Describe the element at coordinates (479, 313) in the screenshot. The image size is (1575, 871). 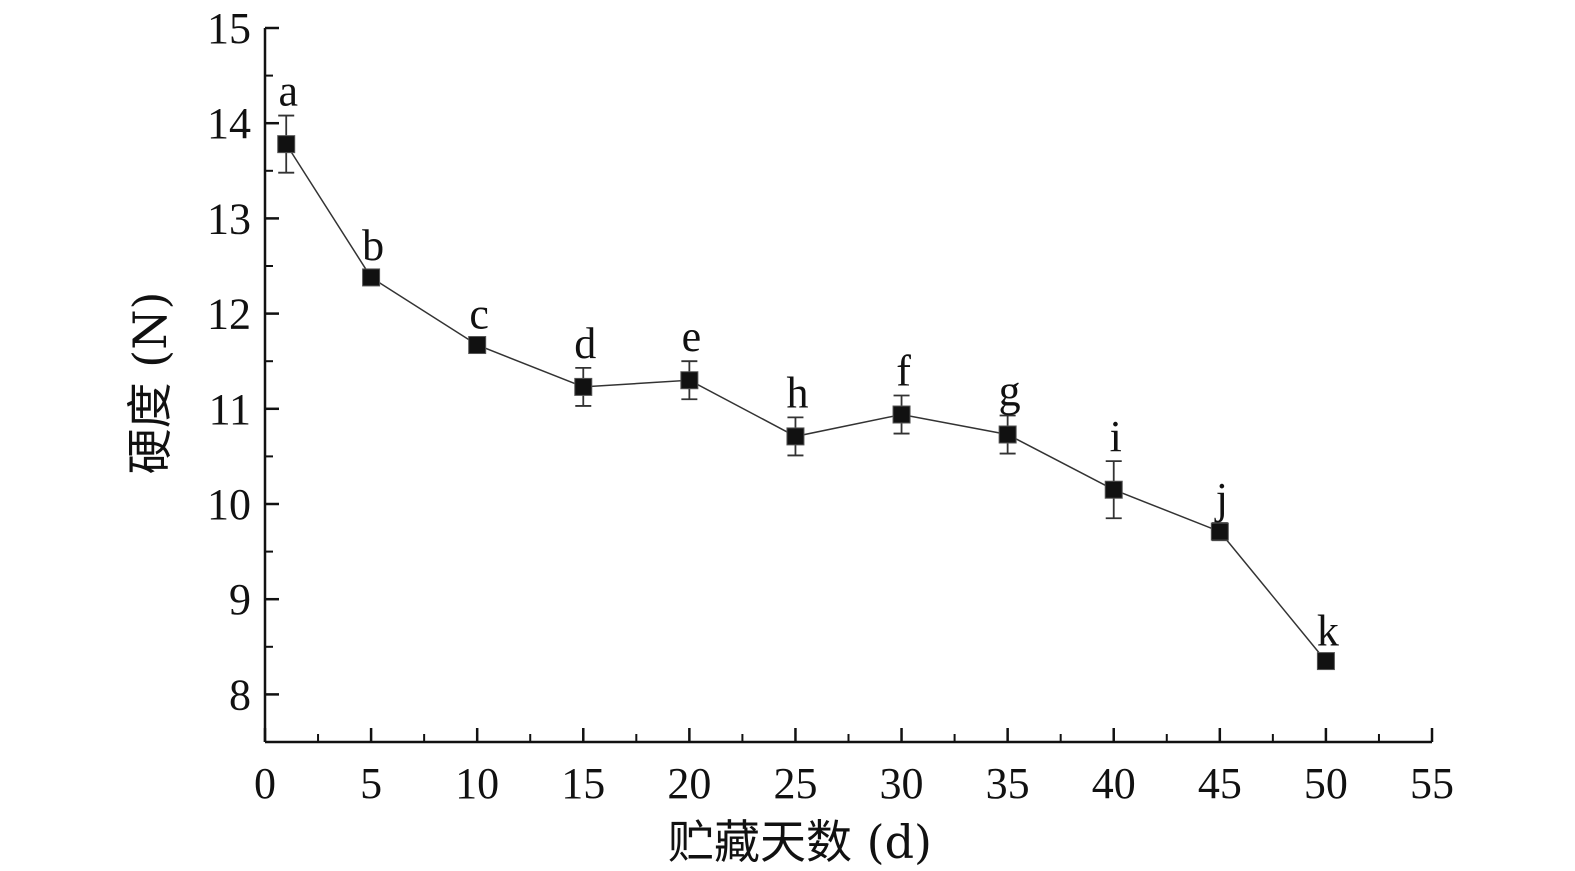
I see `significance-label: c` at that location.